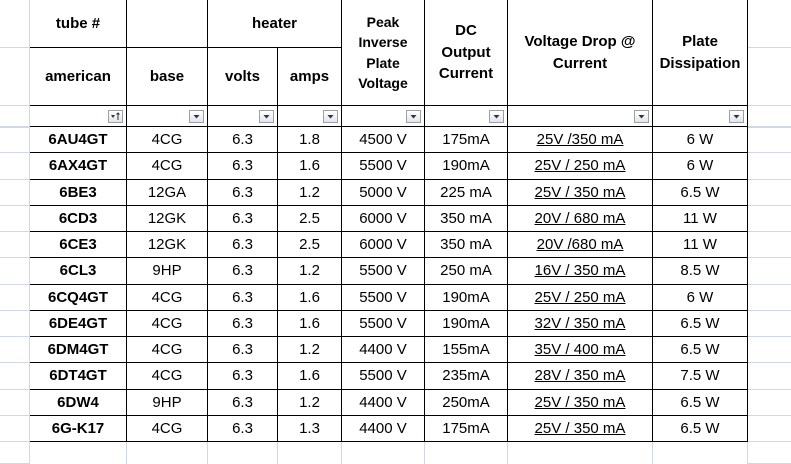  I want to click on data-cell: 1.6, so click(310, 323).